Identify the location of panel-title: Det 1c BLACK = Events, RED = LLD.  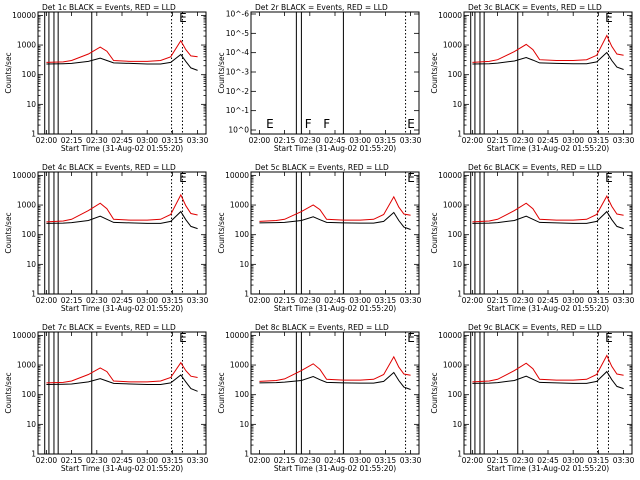
(109, 7).